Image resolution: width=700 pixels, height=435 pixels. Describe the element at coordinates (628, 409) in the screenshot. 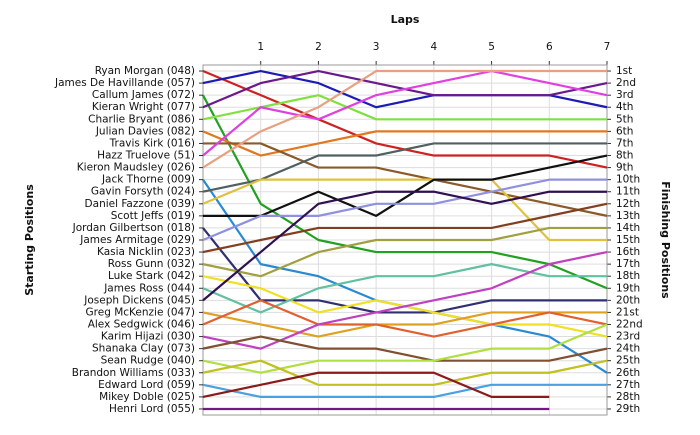

I see `y2-tick-label: 29th` at that location.